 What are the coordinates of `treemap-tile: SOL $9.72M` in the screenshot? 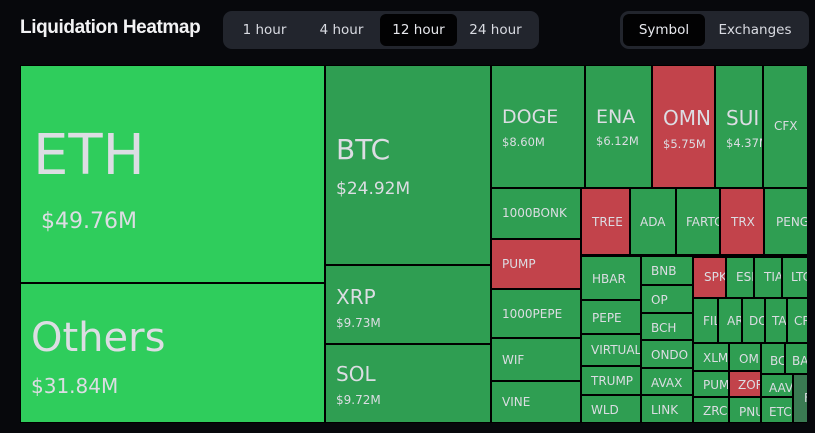 It's located at (408, 383).